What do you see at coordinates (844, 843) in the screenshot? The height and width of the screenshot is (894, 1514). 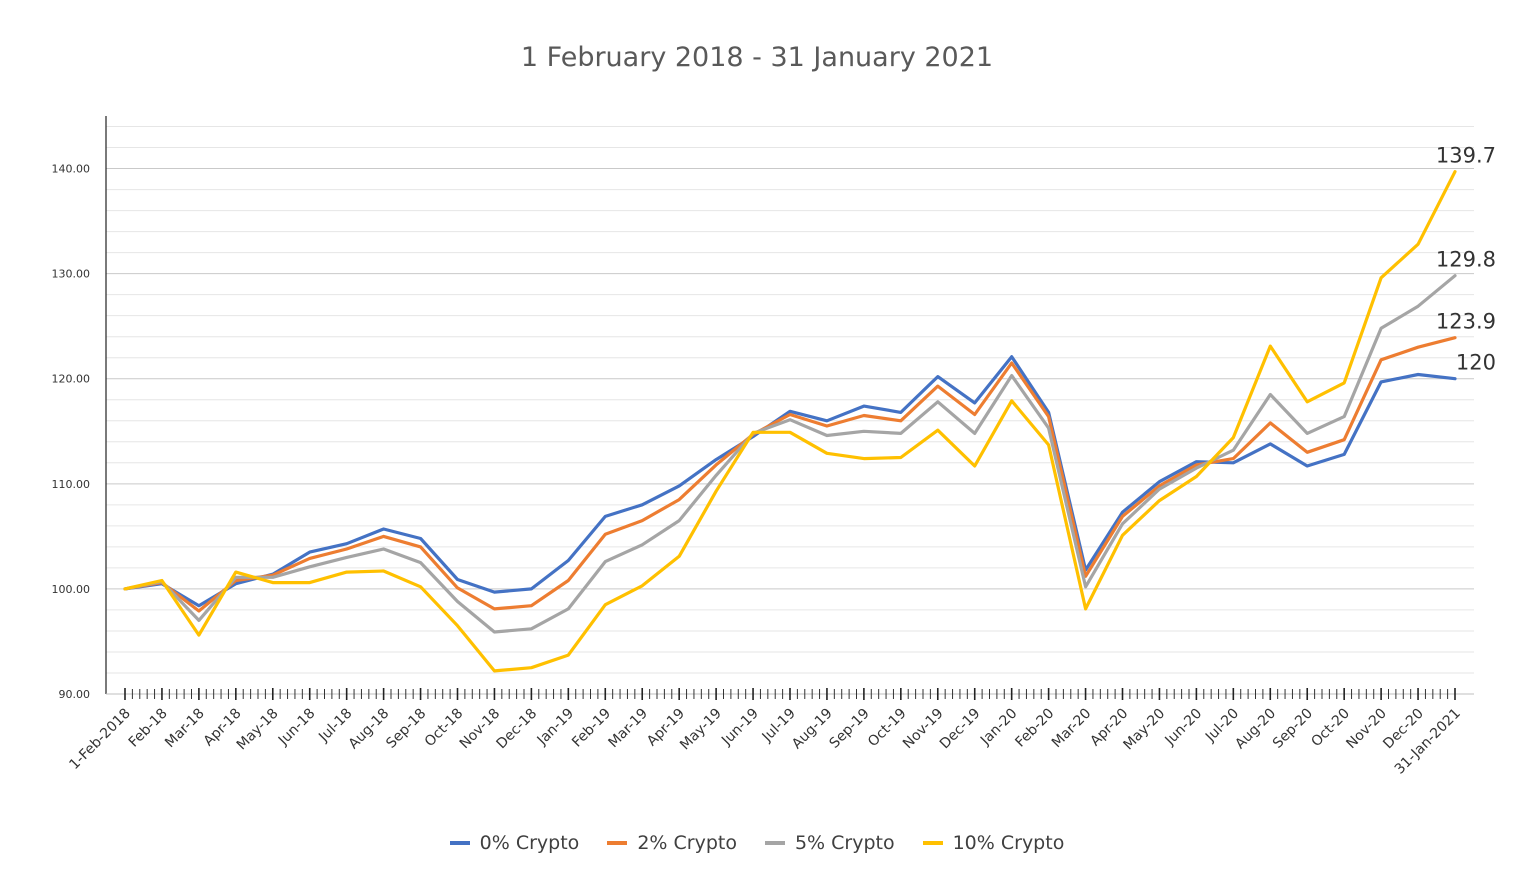 I see `legend-label: 5% Crypto` at bounding box center [844, 843].